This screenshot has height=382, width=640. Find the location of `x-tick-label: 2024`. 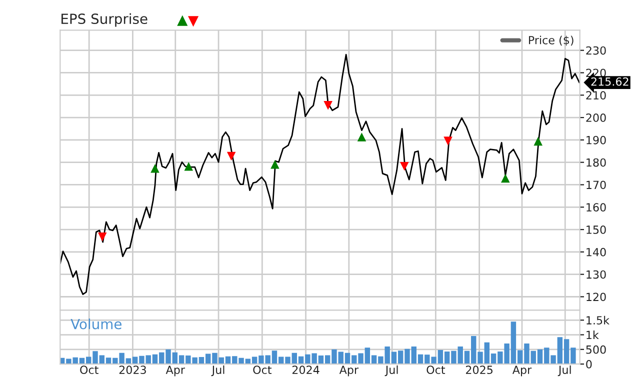

x-tick-label: 2024 is located at coordinates (306, 370).